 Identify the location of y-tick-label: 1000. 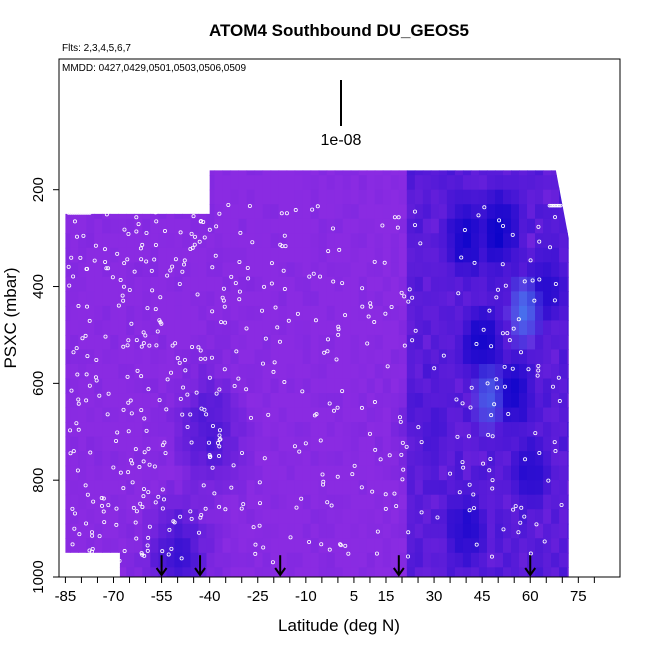
(38, 576).